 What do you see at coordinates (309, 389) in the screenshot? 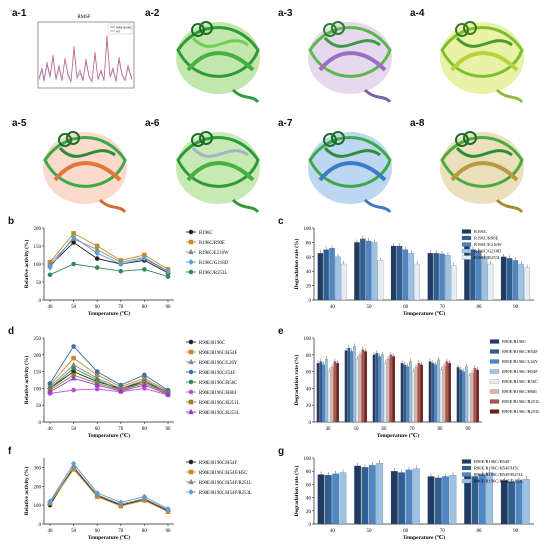
I see `y-tick-label: 40` at bounding box center [309, 389].